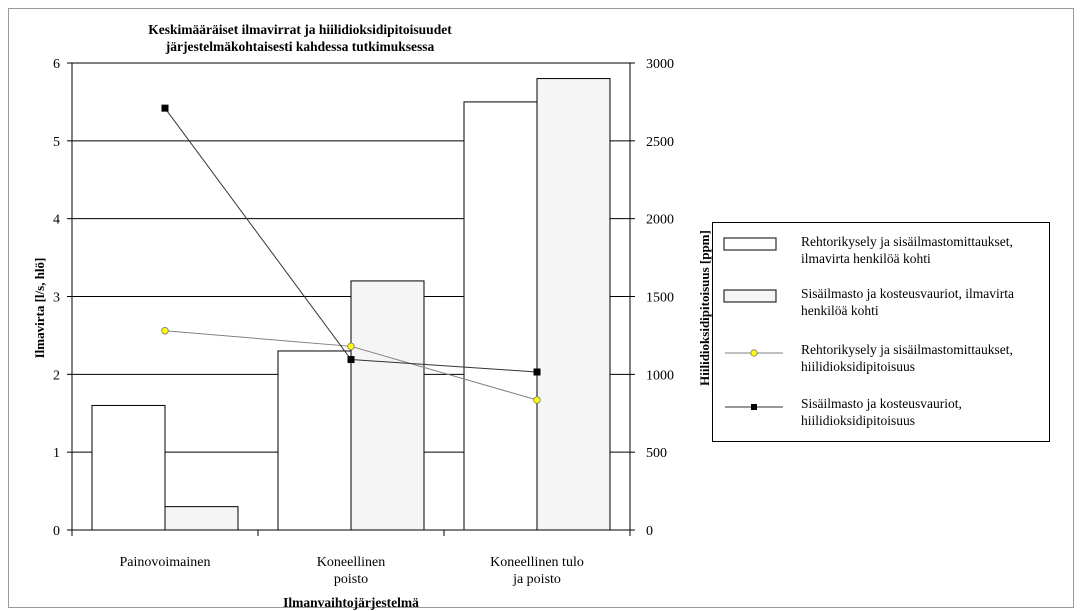 This screenshot has height=611, width=1082. I want to click on y-tick-label: 6, so click(56, 64).